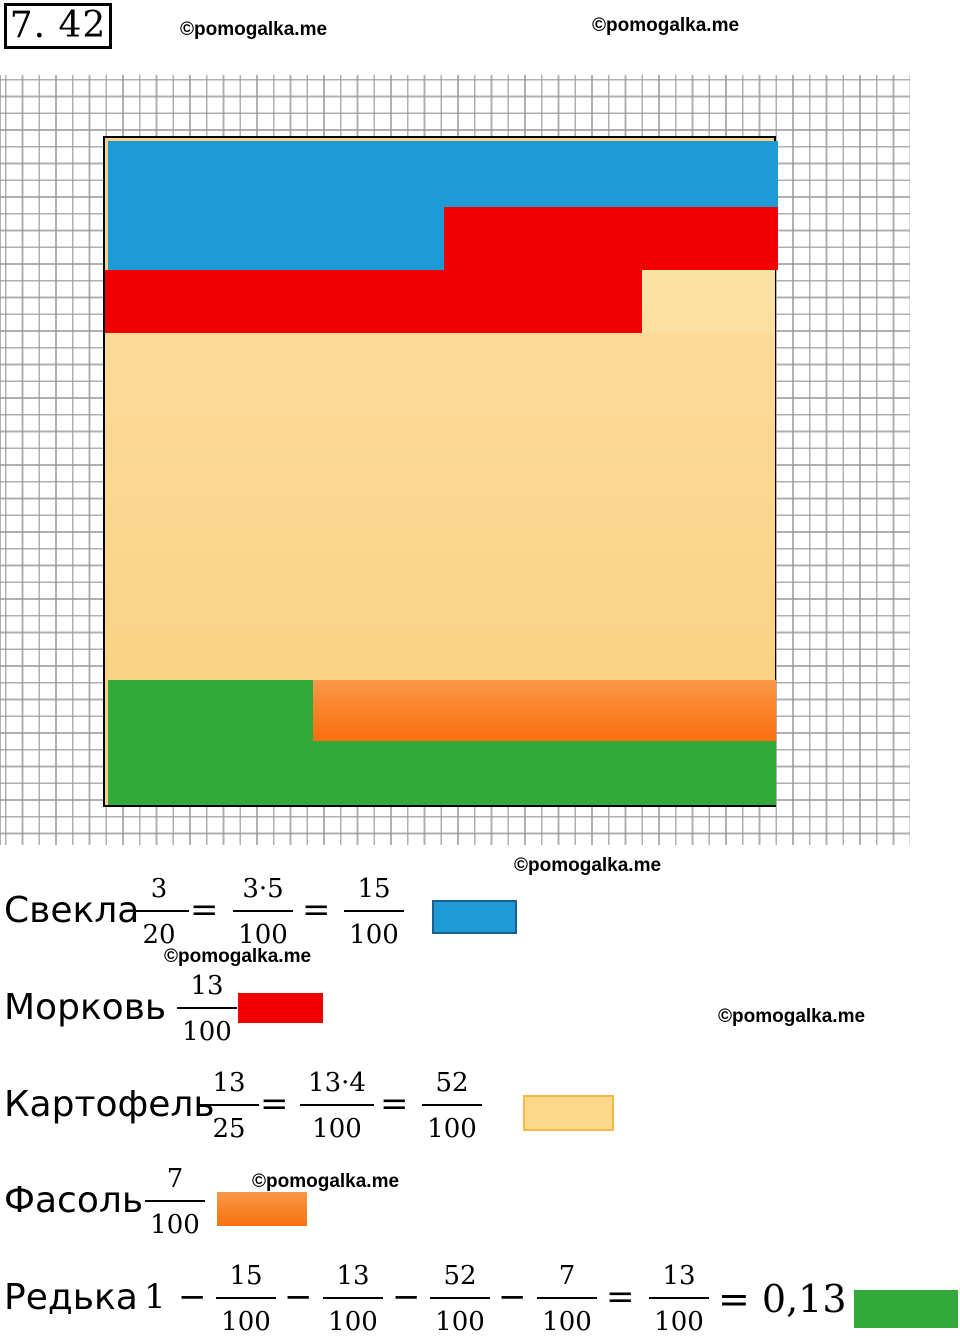 The height and width of the screenshot is (1339, 960). I want to click on radish-color-swatch, so click(906, 1309).